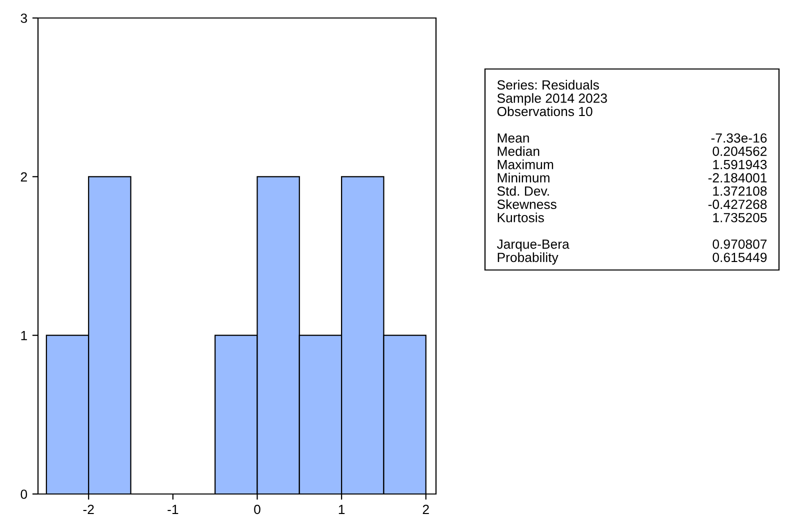 The width and height of the screenshot is (791, 530). I want to click on text: Sample 2014 2023, so click(552, 99).